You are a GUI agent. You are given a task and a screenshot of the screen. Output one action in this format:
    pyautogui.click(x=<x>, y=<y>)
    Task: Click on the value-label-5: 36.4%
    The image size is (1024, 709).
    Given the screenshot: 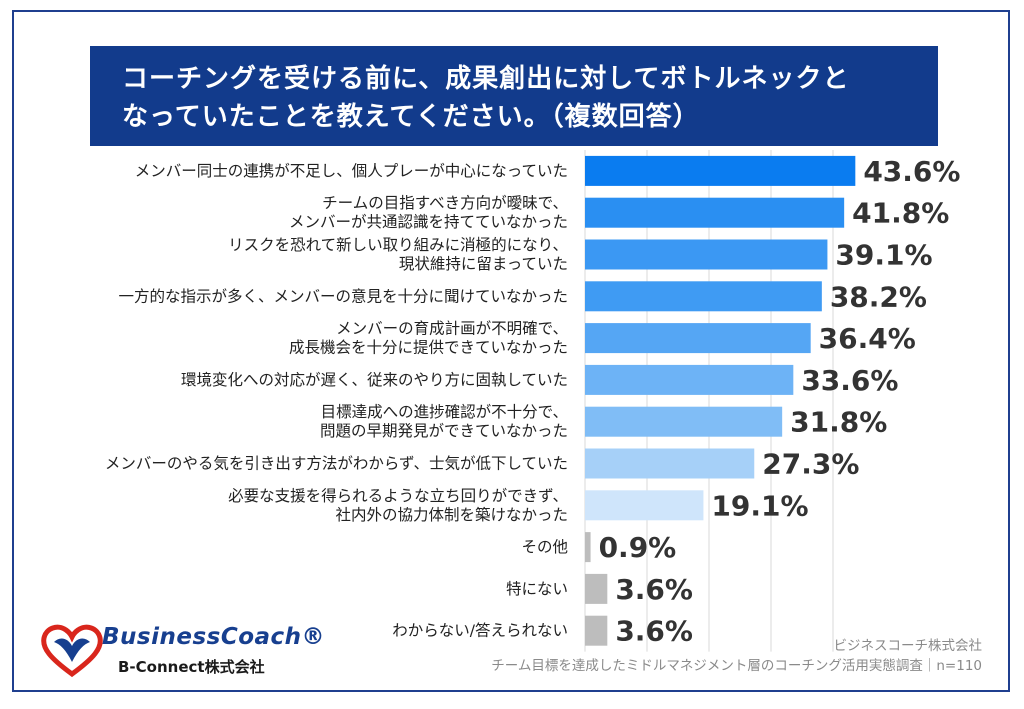 What is the action you would take?
    pyautogui.click(x=867, y=338)
    